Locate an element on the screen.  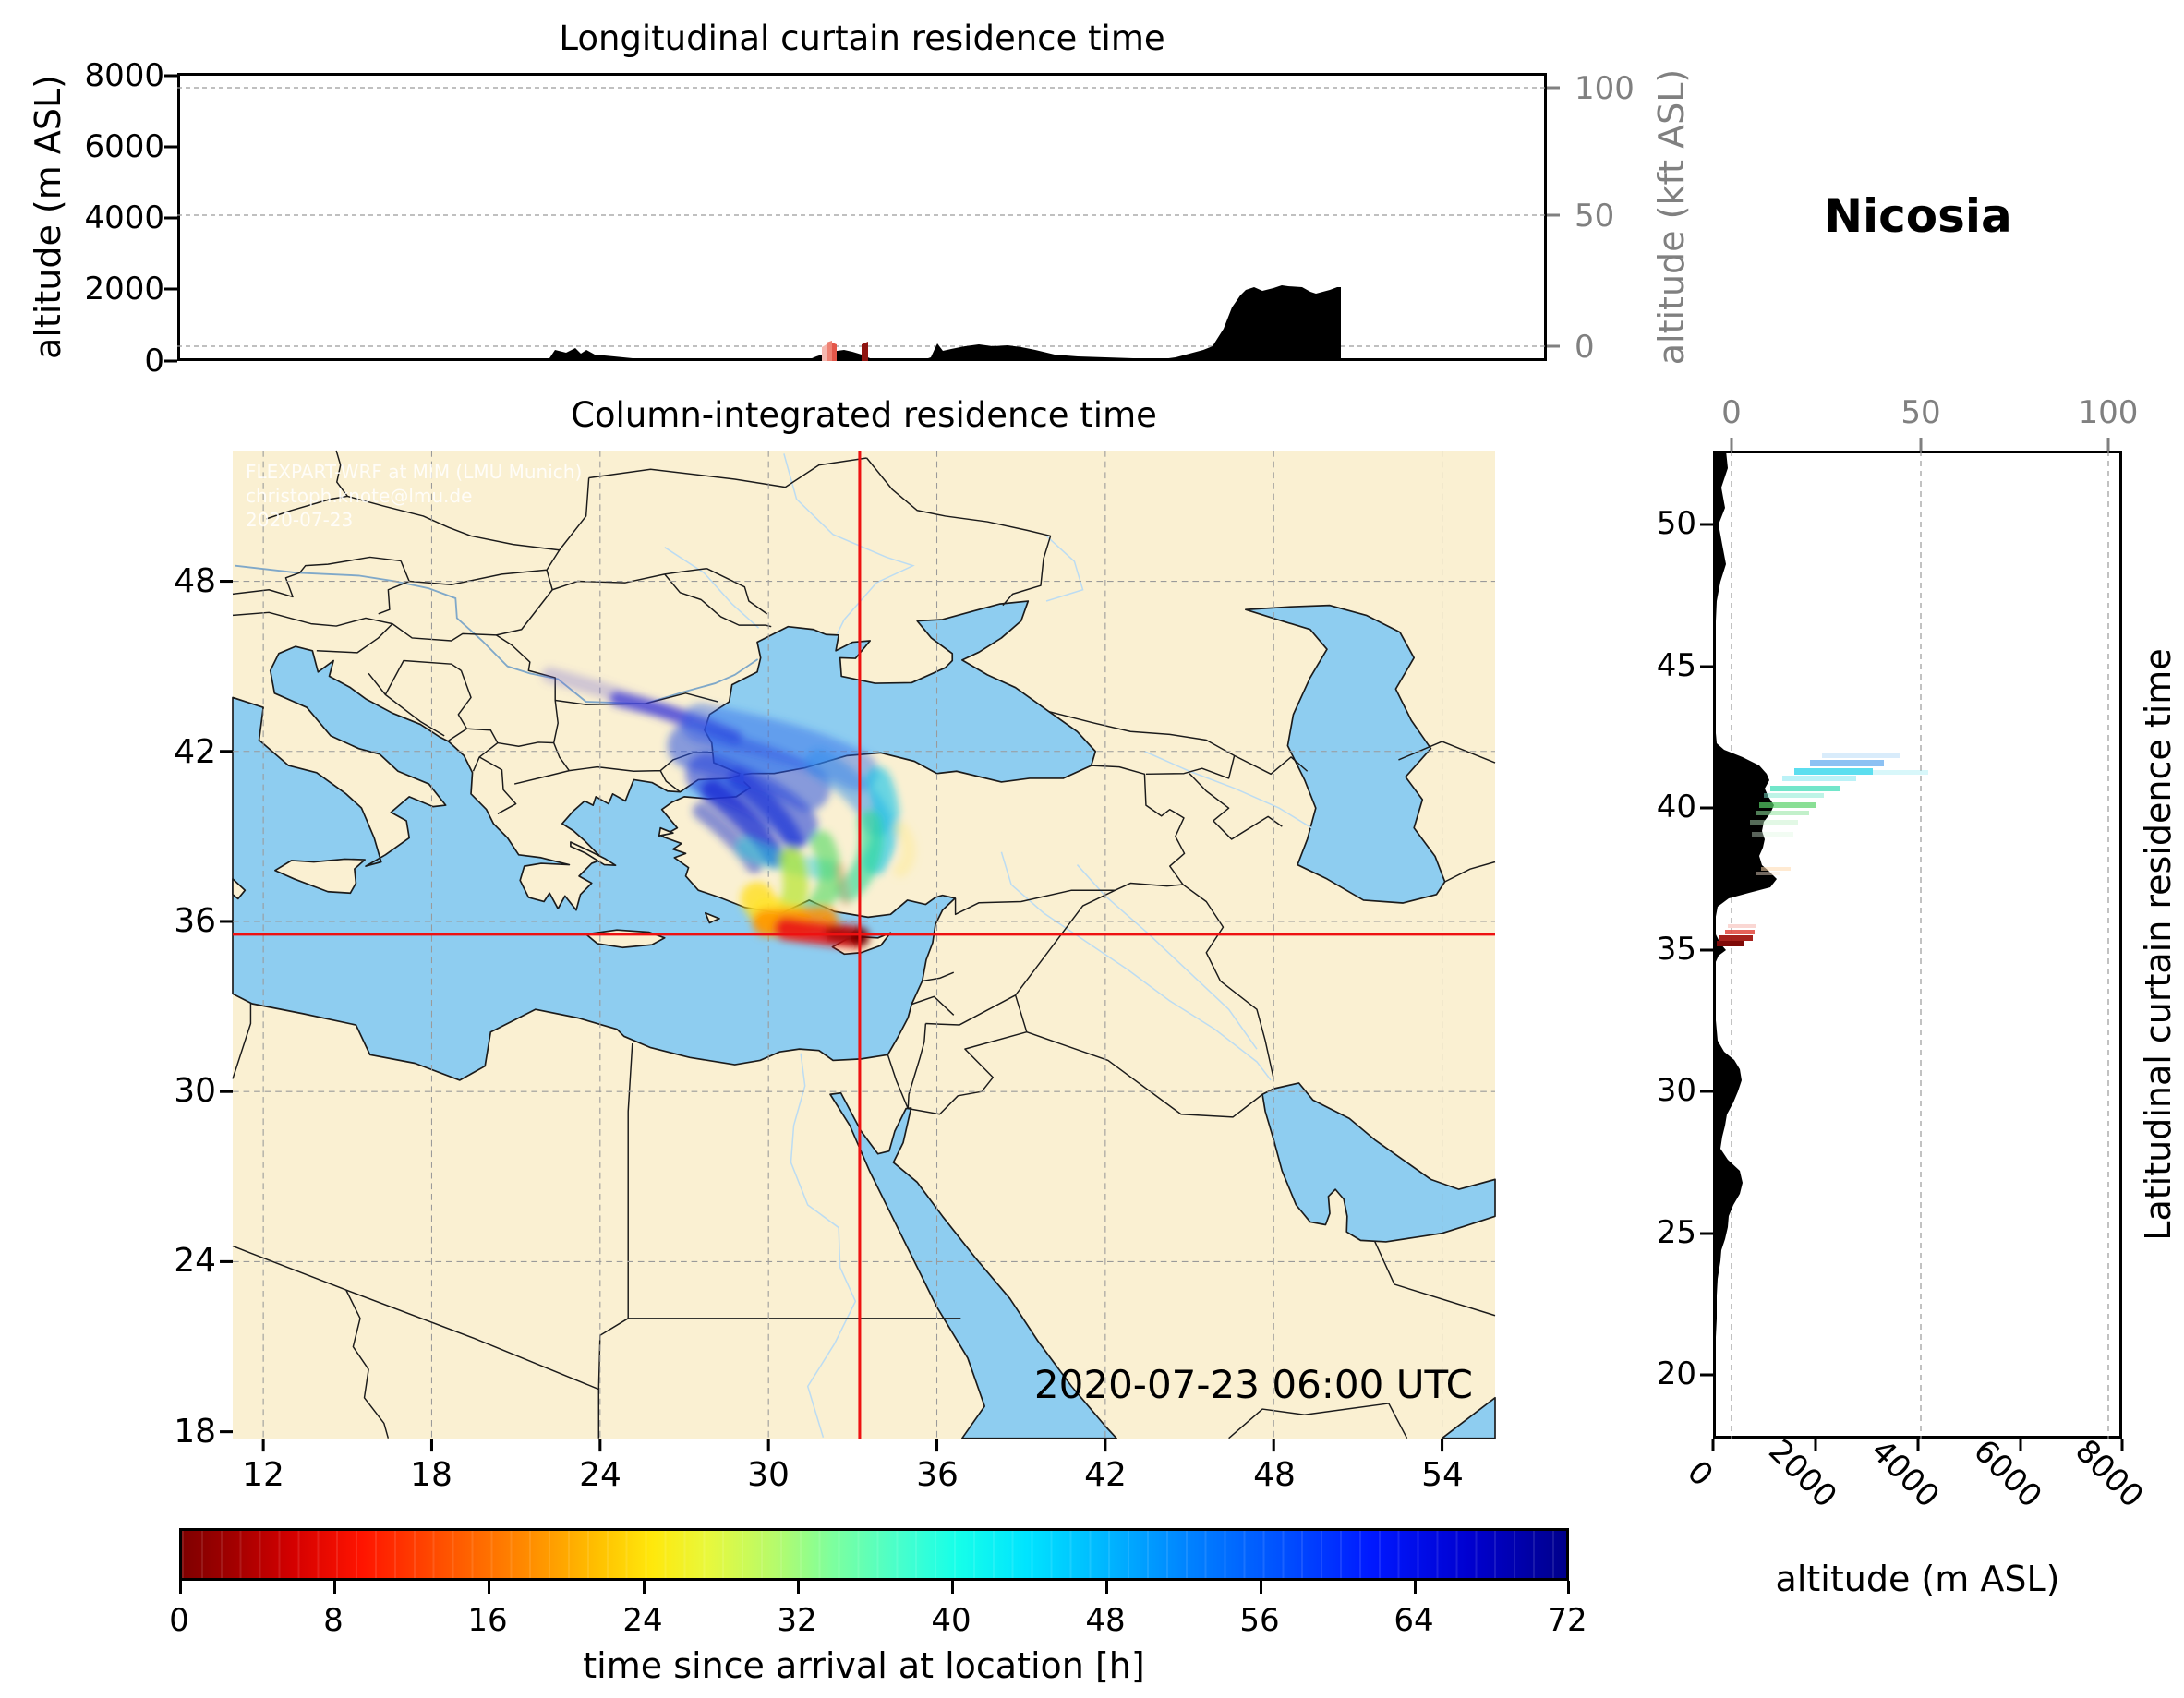
watermark-line-1: FLEXPART-WRF at MIM (LMU Munich) is located at coordinates (414, 472).